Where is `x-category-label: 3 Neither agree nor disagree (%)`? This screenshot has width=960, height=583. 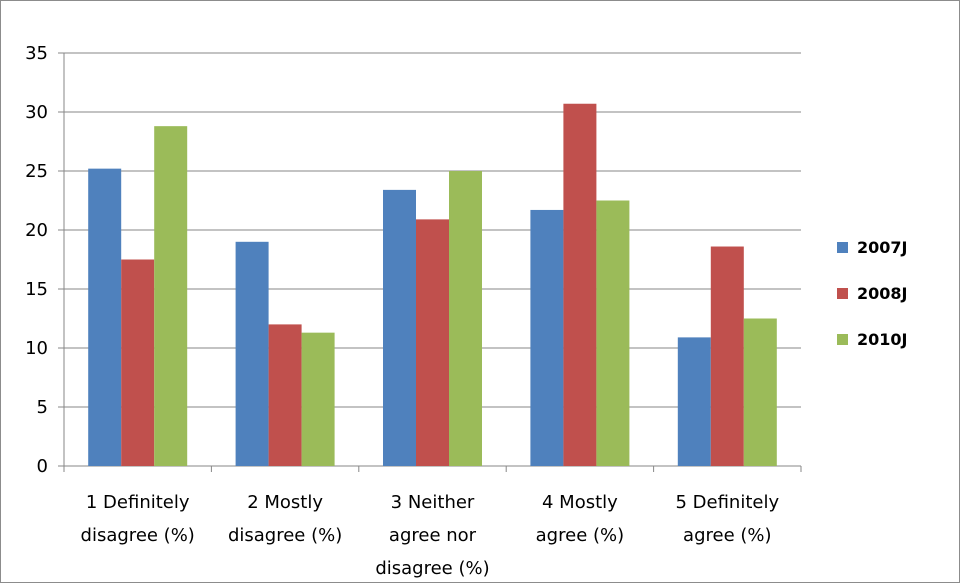 x-category-label: 3 Neither agree nor disagree (%) is located at coordinates (432, 535).